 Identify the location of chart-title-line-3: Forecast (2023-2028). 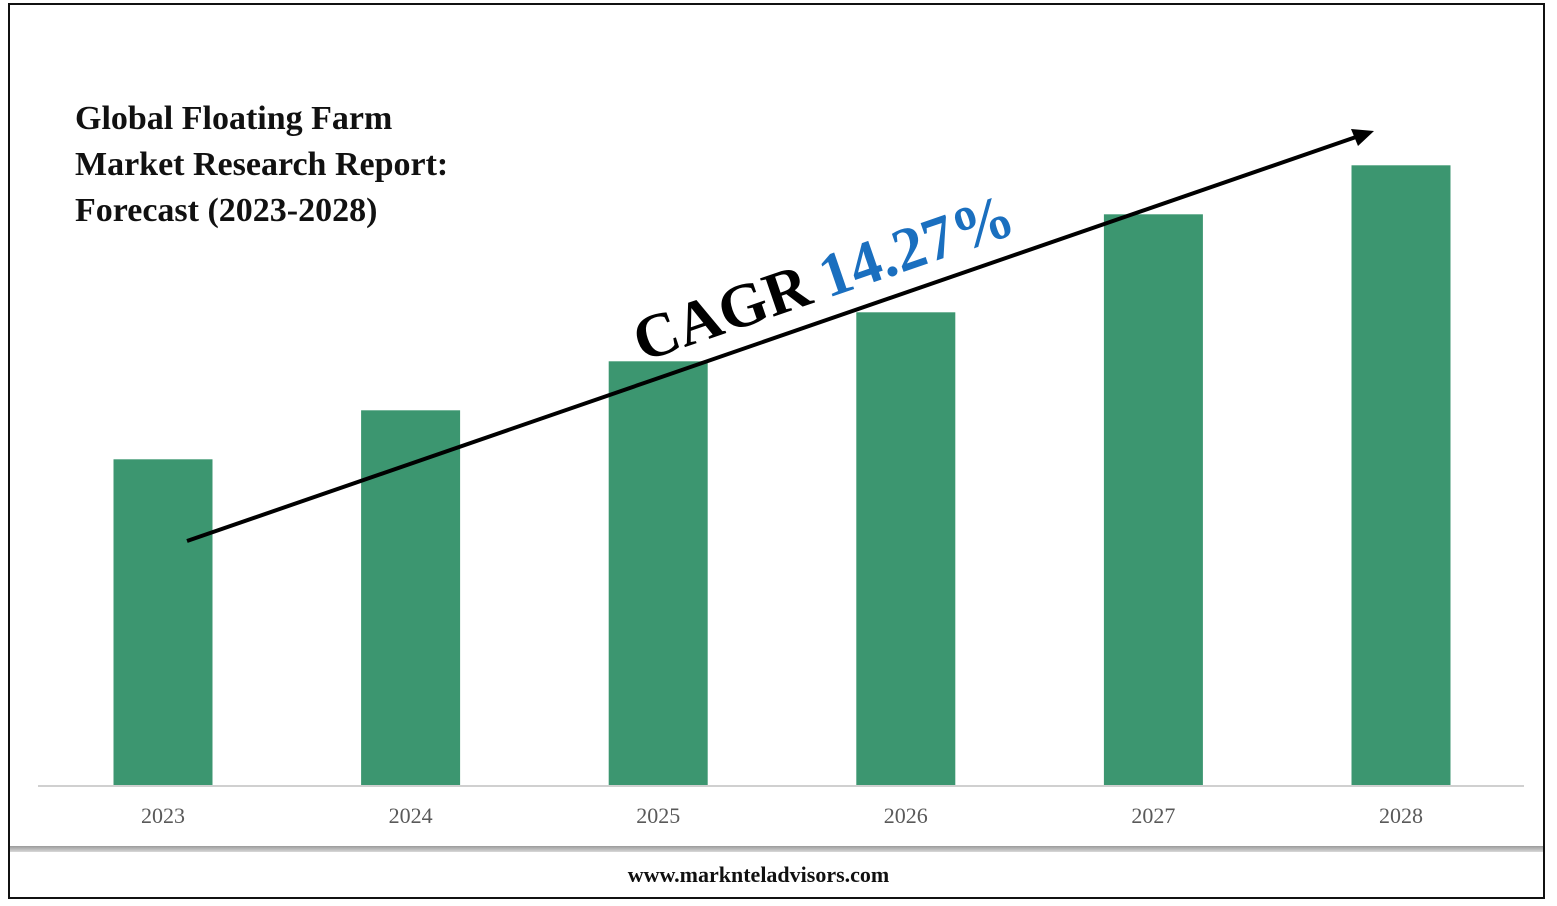
(226, 210).